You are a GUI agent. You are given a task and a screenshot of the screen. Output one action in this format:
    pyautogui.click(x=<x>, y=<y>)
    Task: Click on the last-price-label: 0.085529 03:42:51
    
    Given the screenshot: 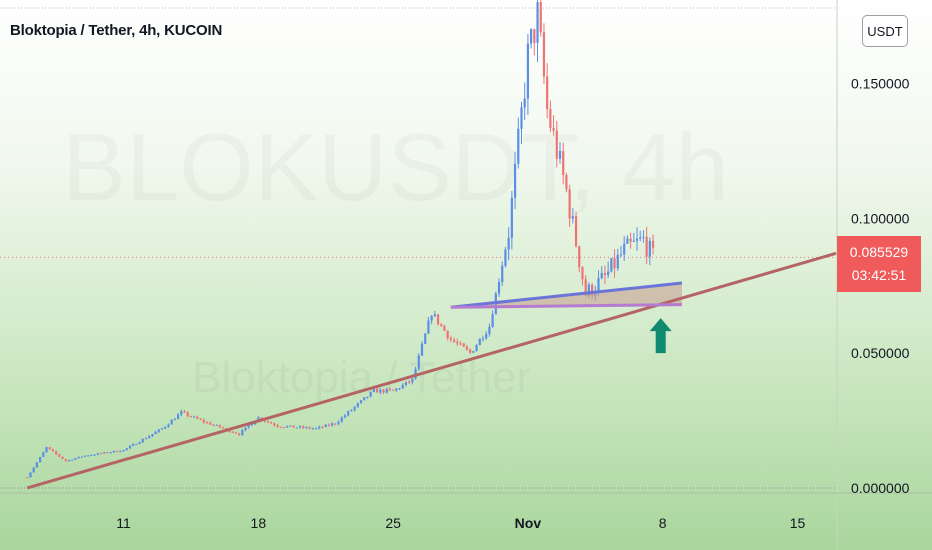 What is the action you would take?
    pyautogui.click(x=879, y=264)
    